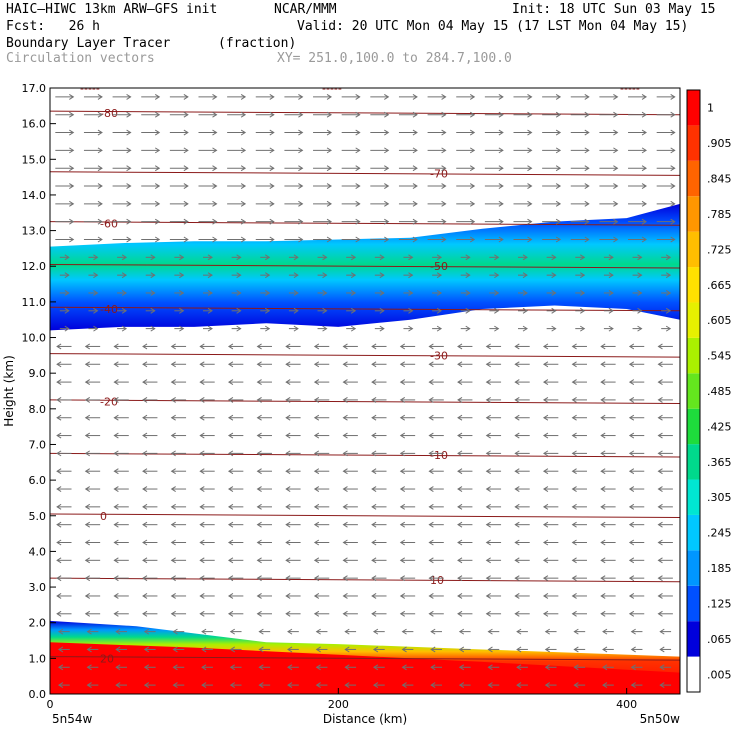  I want to click on x-tick-label: 200, so click(338, 704).